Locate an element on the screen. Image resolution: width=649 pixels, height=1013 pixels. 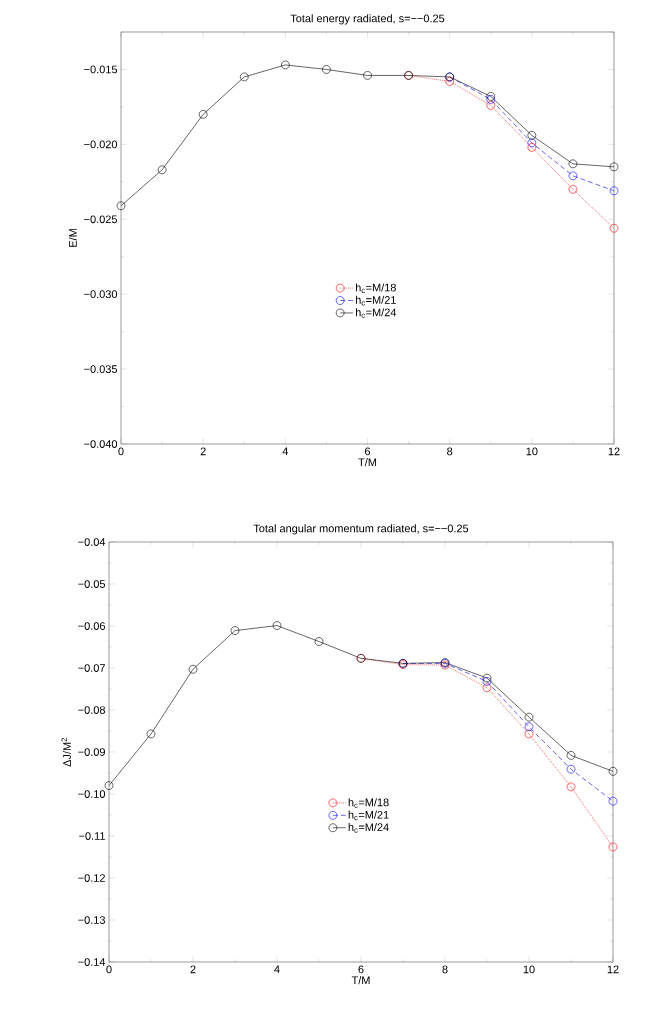
chart-title: Total angular momentum radiated, s=−−0.25 is located at coordinates (361, 529).